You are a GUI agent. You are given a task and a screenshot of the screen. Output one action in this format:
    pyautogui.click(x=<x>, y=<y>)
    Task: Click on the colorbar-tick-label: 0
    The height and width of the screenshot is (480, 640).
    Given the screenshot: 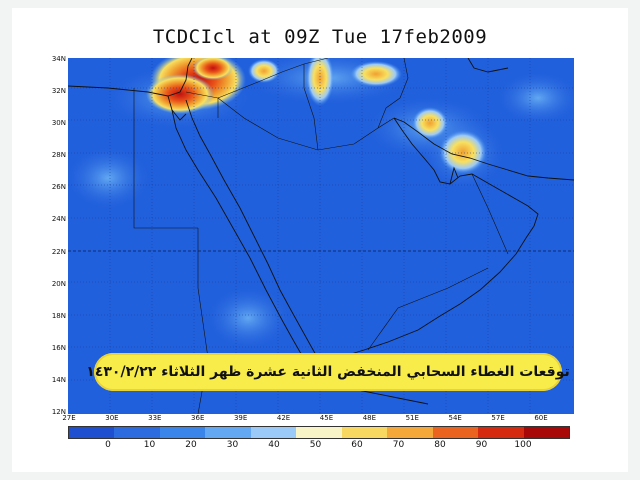 What is the action you would take?
    pyautogui.click(x=108, y=445)
    